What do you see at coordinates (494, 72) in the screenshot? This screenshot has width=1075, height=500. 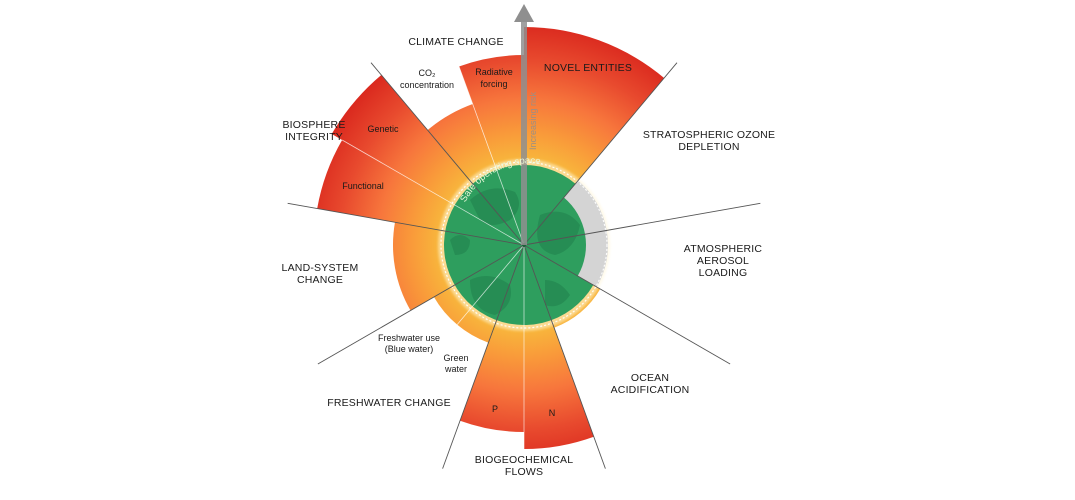 I see `label-radiative-1: Radiative` at bounding box center [494, 72].